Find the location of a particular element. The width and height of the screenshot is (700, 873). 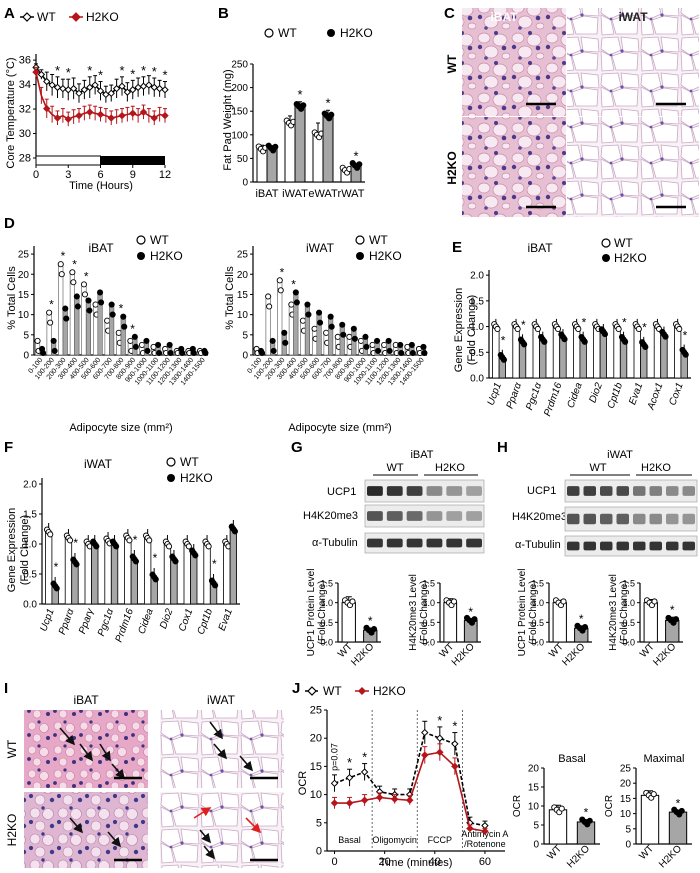

panel-j-legend-wt: WT is located at coordinates (332, 691).